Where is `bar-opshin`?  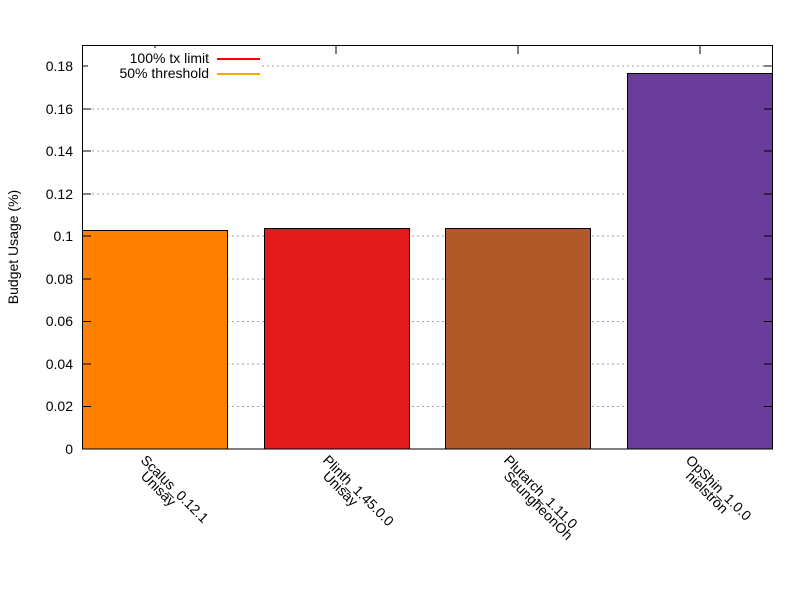 bar-opshin is located at coordinates (700, 261).